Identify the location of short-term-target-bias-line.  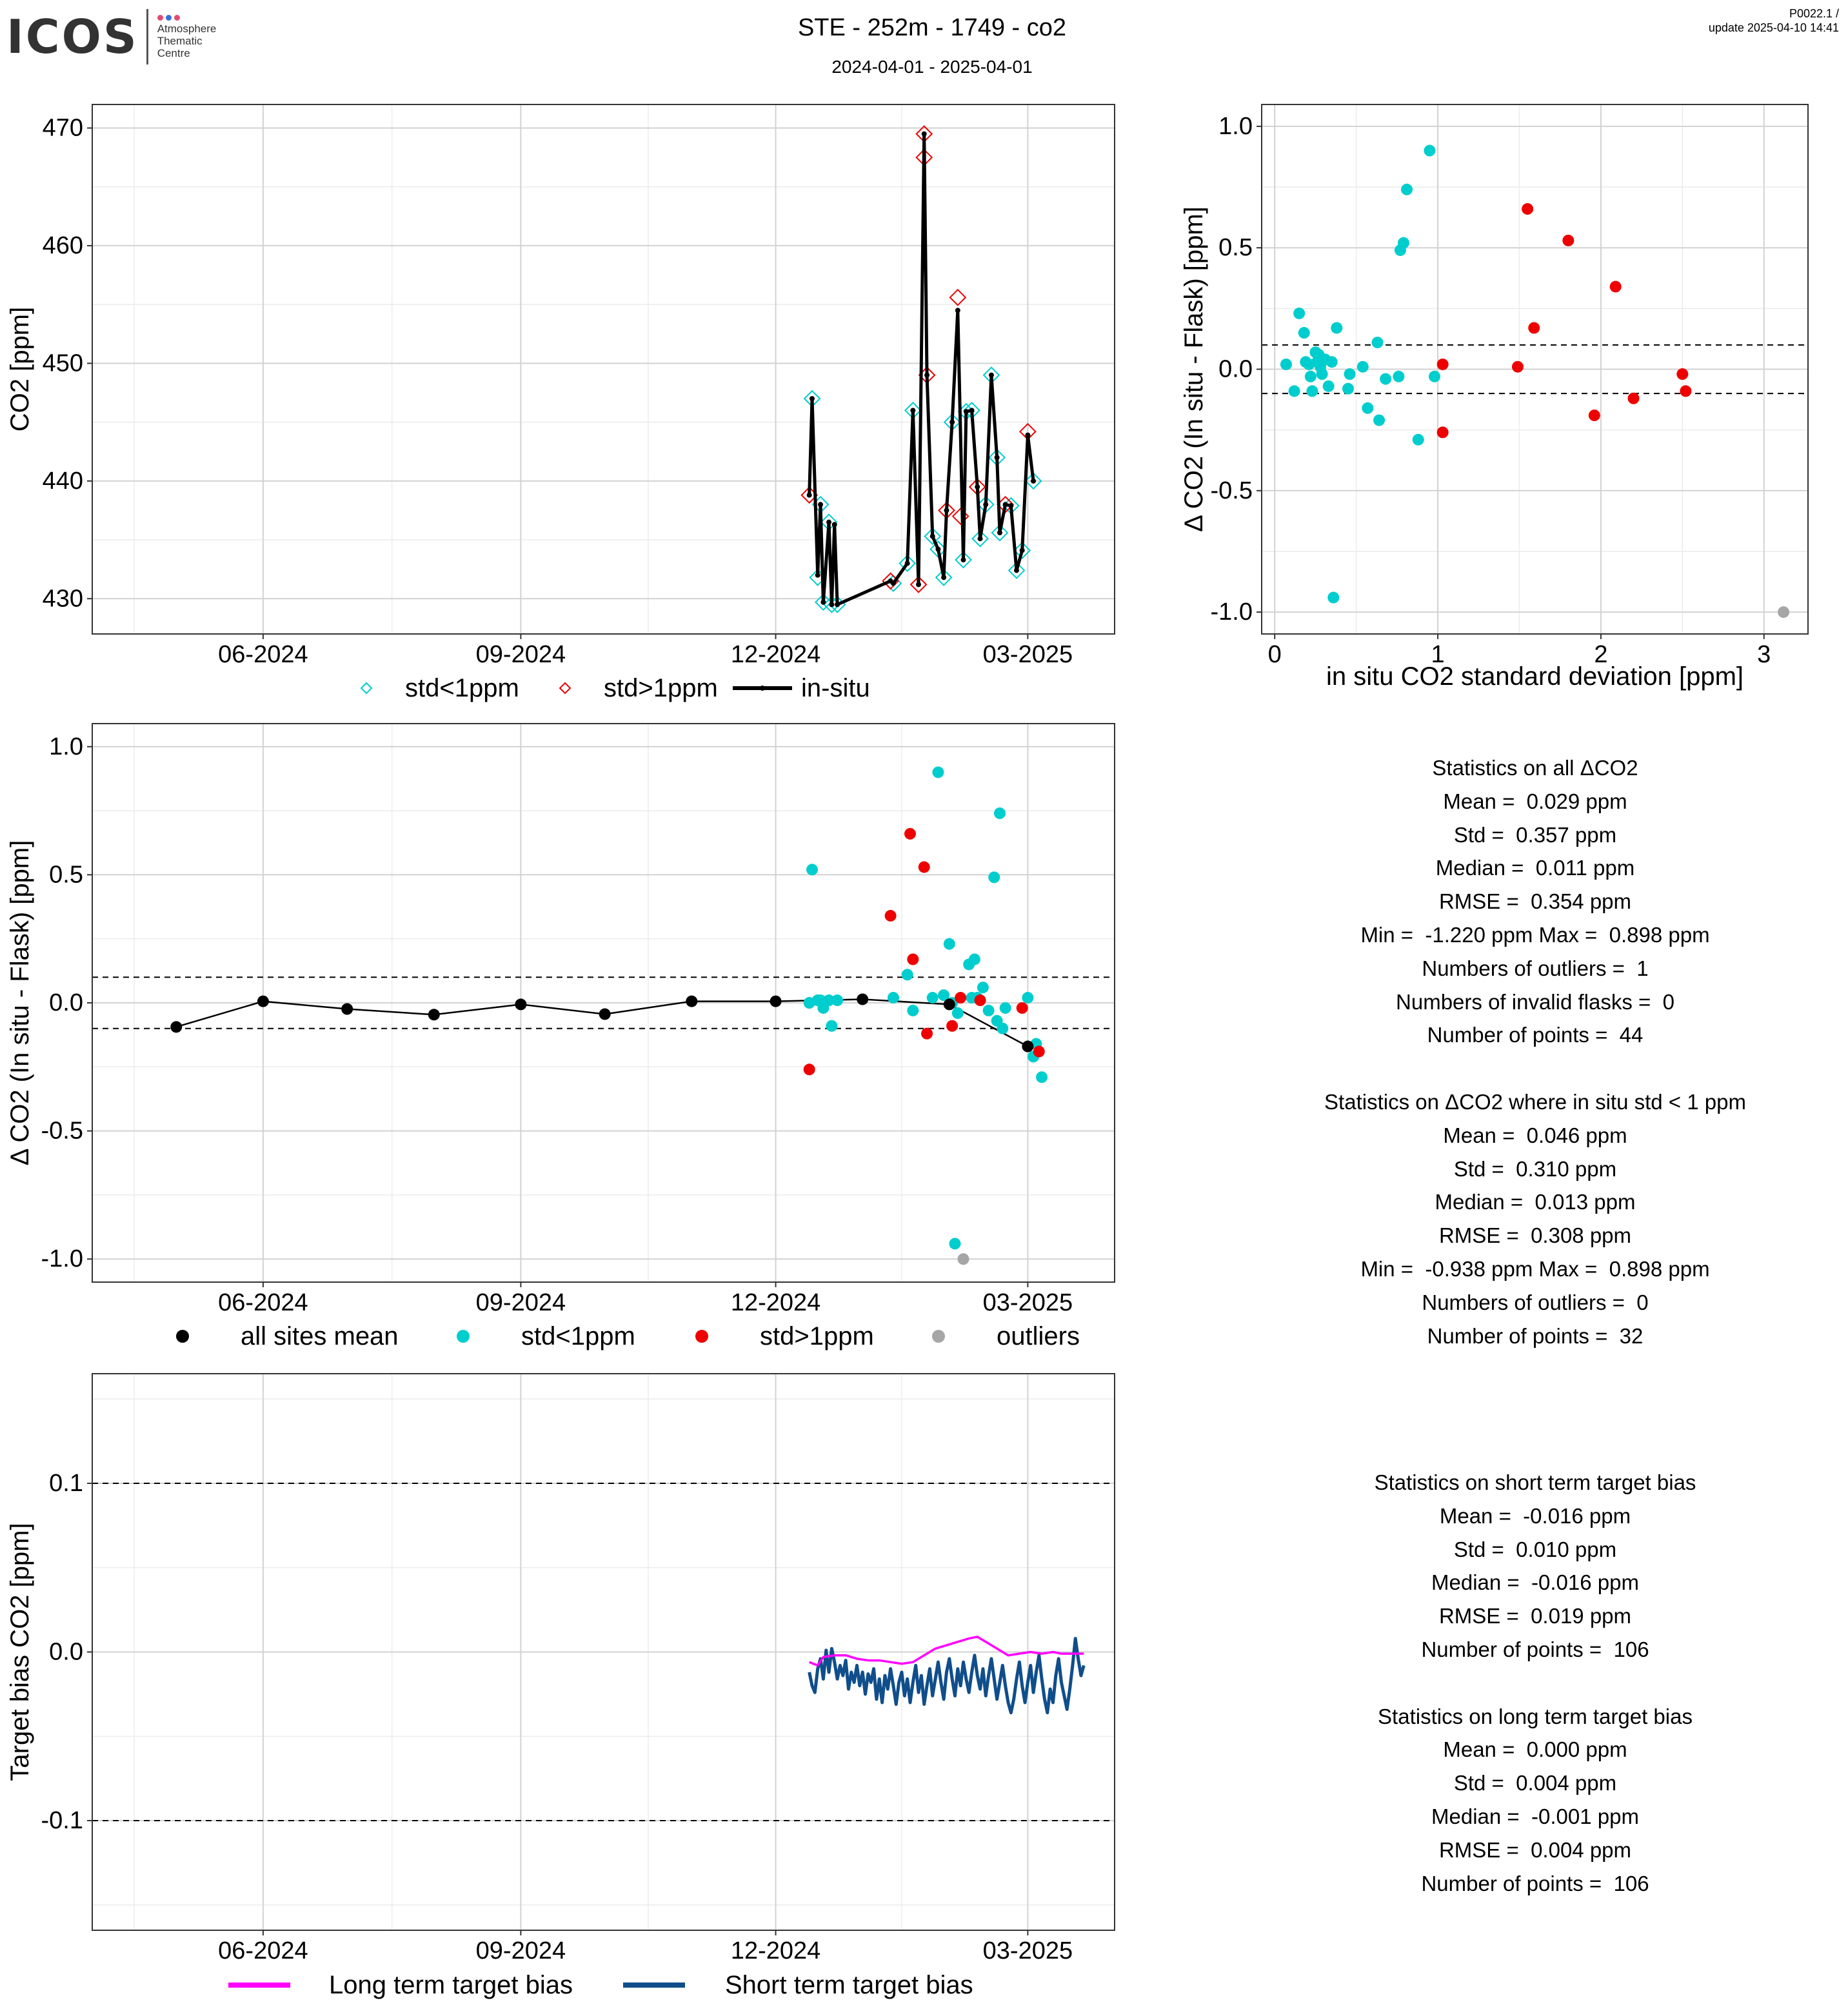
(947, 1676).